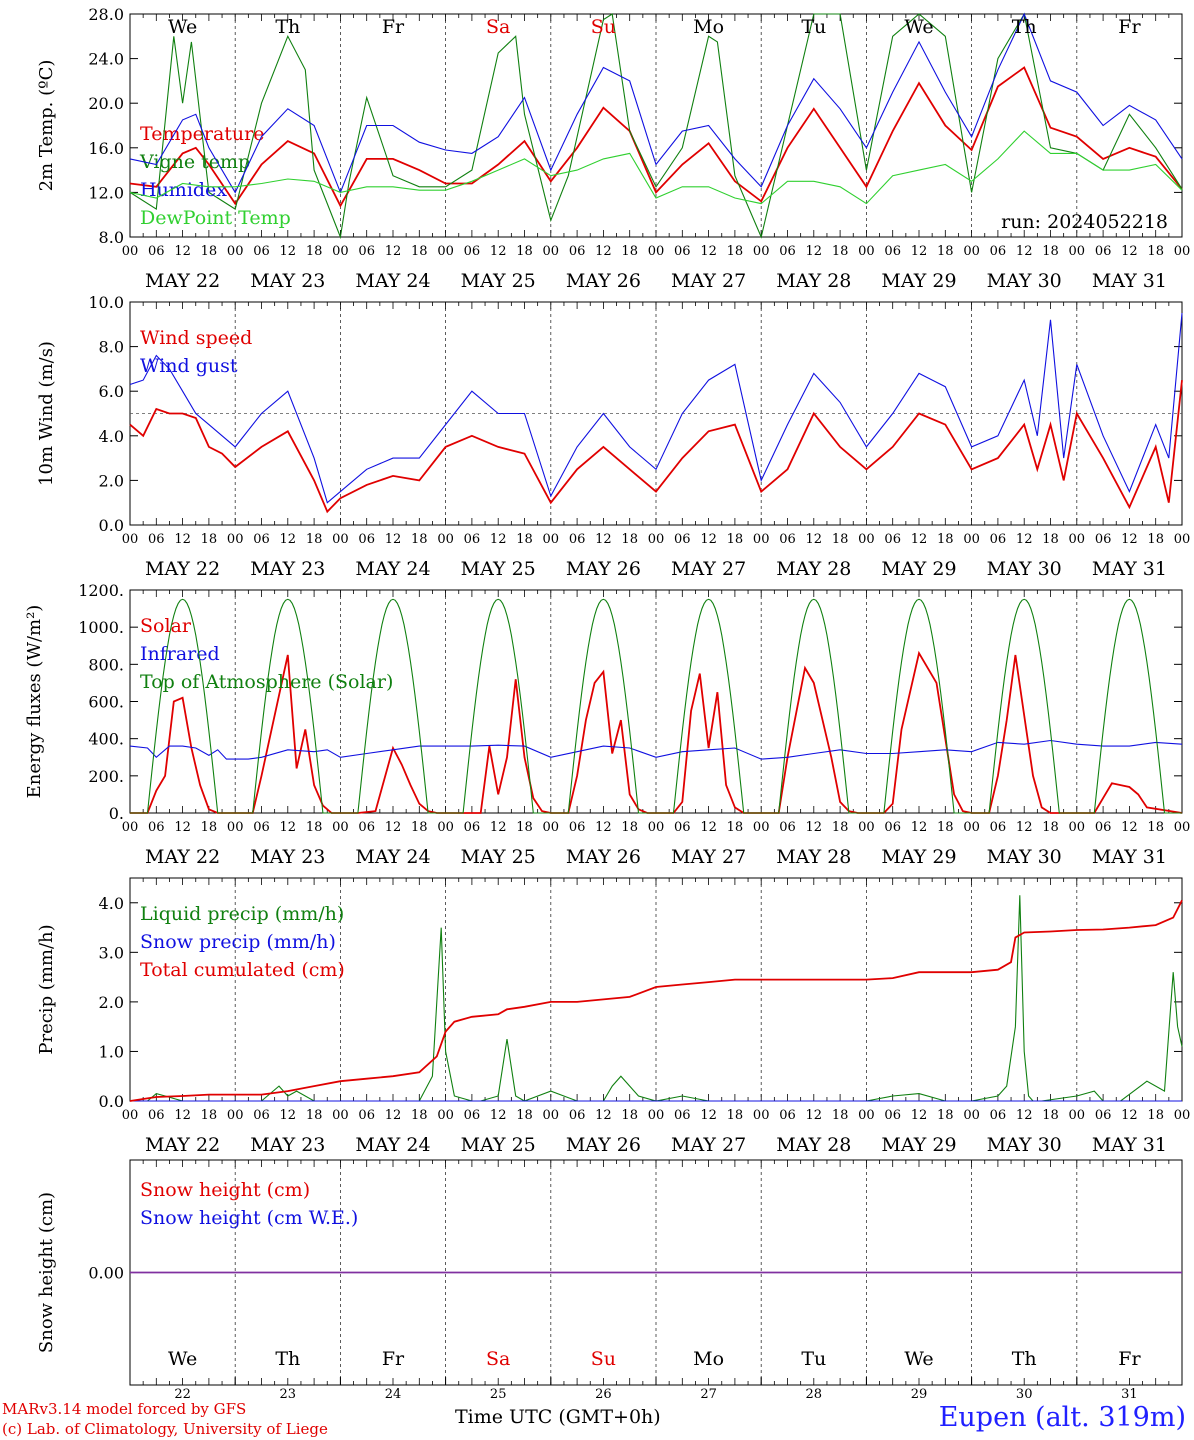 This screenshot has width=1194, height=1440. Describe the element at coordinates (111, 1051) in the screenshot. I see `y-tick-label: 1.0` at that location.